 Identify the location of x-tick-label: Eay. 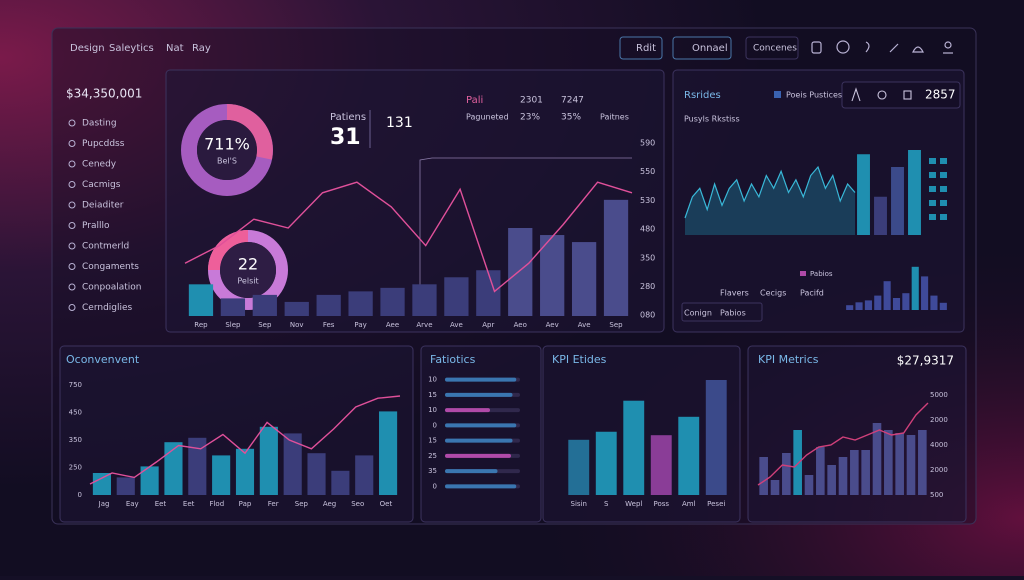
(132, 504).